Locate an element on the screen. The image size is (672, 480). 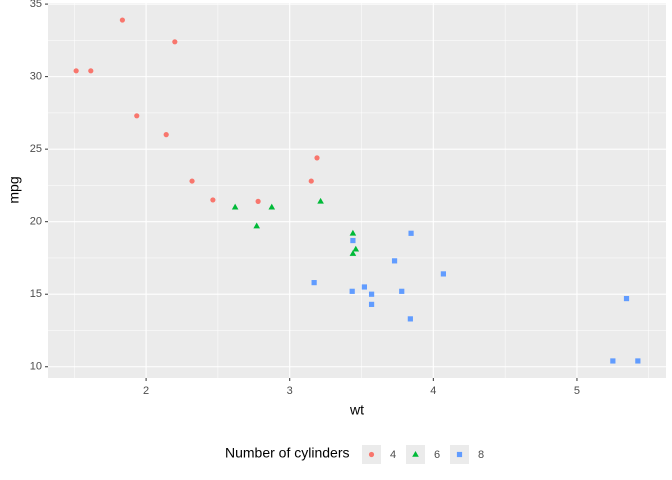
y-axis-title: mpg is located at coordinates (14, 189).